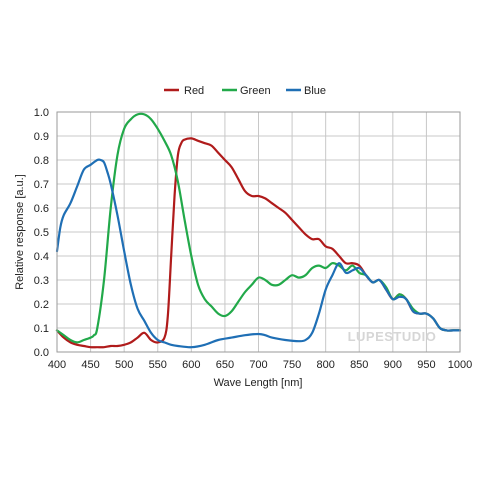 Image resolution: width=480 pixels, height=480 pixels. Describe the element at coordinates (315, 91) in the screenshot. I see `legend-label-blue: Blue` at that location.